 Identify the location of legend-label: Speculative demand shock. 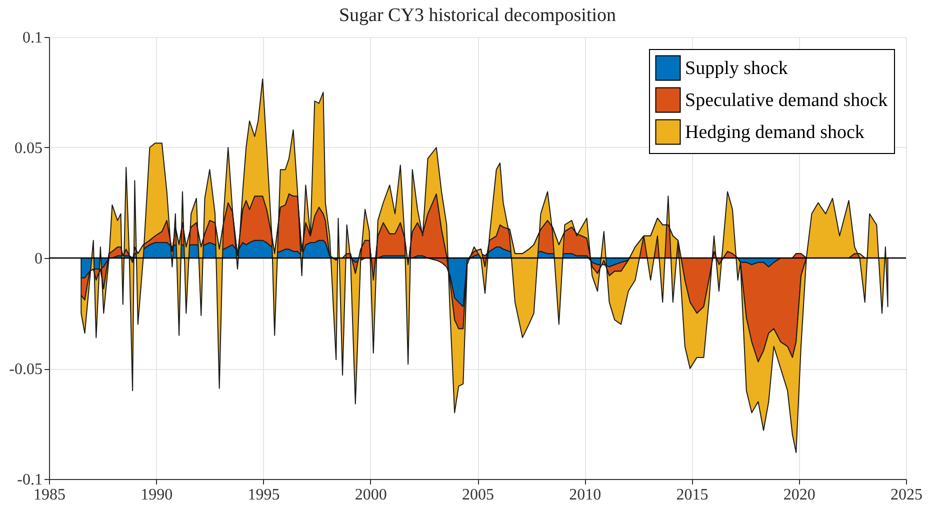
(786, 100).